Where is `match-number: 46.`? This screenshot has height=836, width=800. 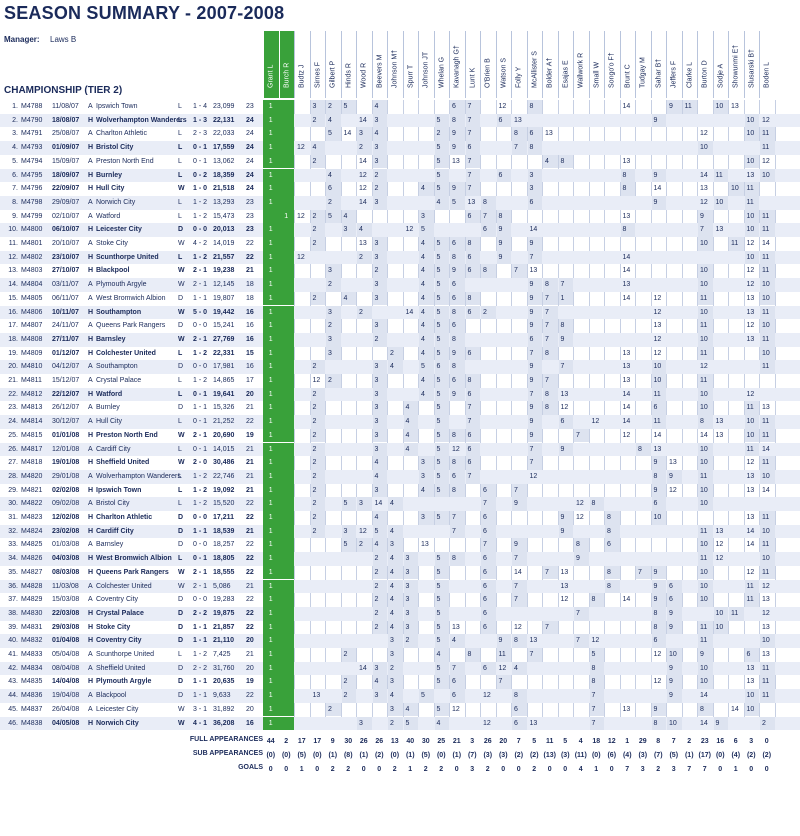 match-number: 46. is located at coordinates (13, 723).